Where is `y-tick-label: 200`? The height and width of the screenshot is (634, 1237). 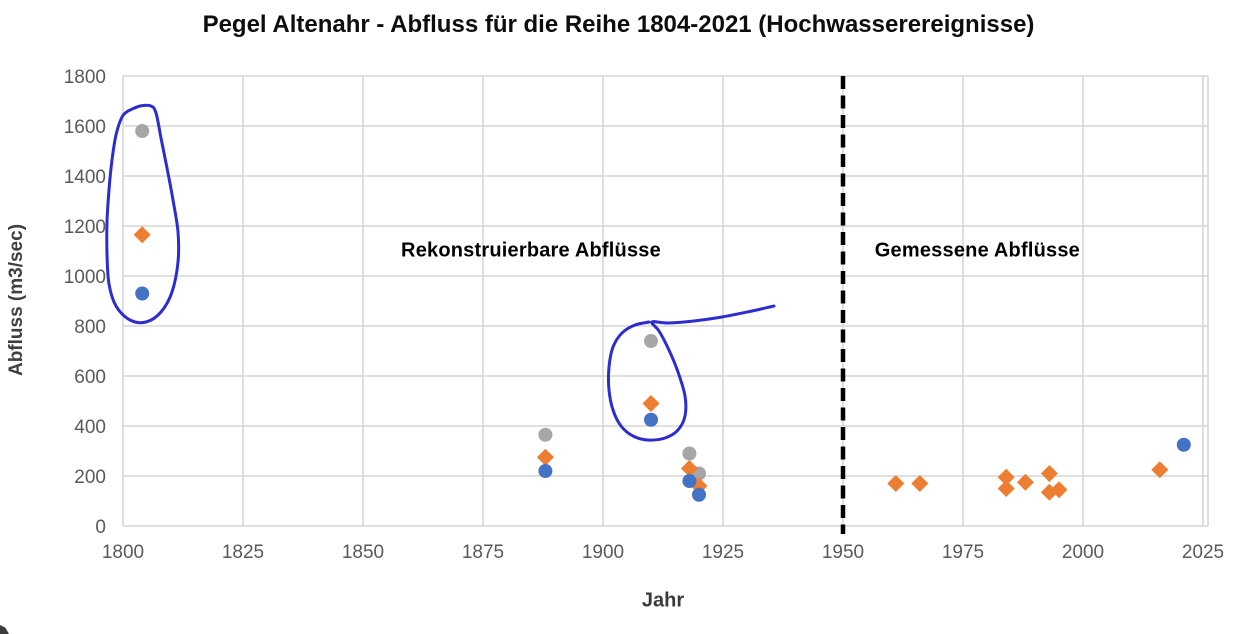
y-tick-label: 200 is located at coordinates (90, 477).